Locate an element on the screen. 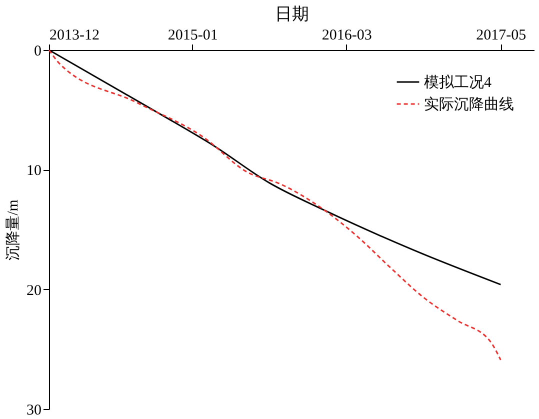 The width and height of the screenshot is (539, 419). y-axis-title: 沉降量/m is located at coordinates (13, 229).